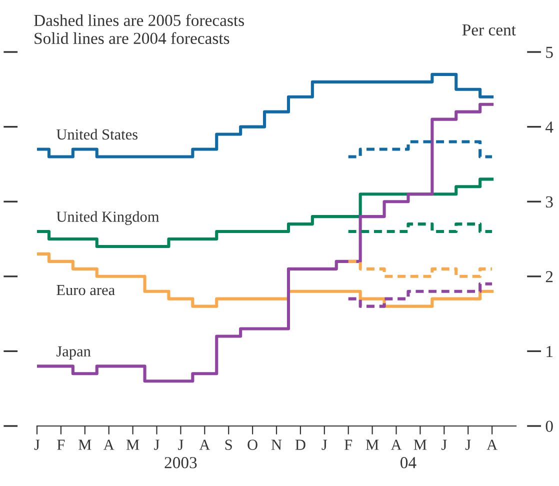 The width and height of the screenshot is (559, 486). What do you see at coordinates (549, 52) in the screenshot?
I see `y-tick-label: 5` at bounding box center [549, 52].